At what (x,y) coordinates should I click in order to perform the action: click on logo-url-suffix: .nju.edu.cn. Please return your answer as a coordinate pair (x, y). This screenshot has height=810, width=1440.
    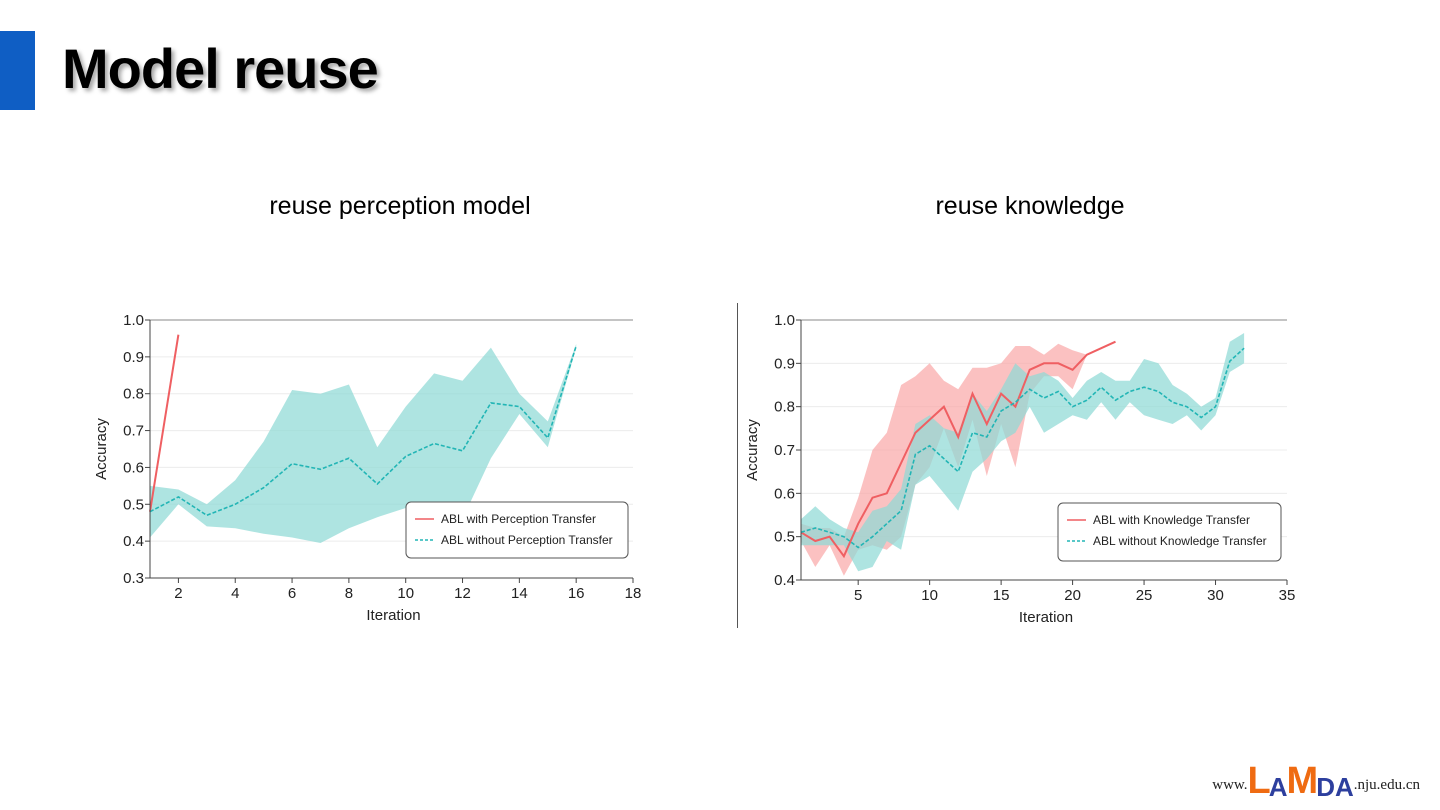
    Looking at the image, I should click on (1386, 785).